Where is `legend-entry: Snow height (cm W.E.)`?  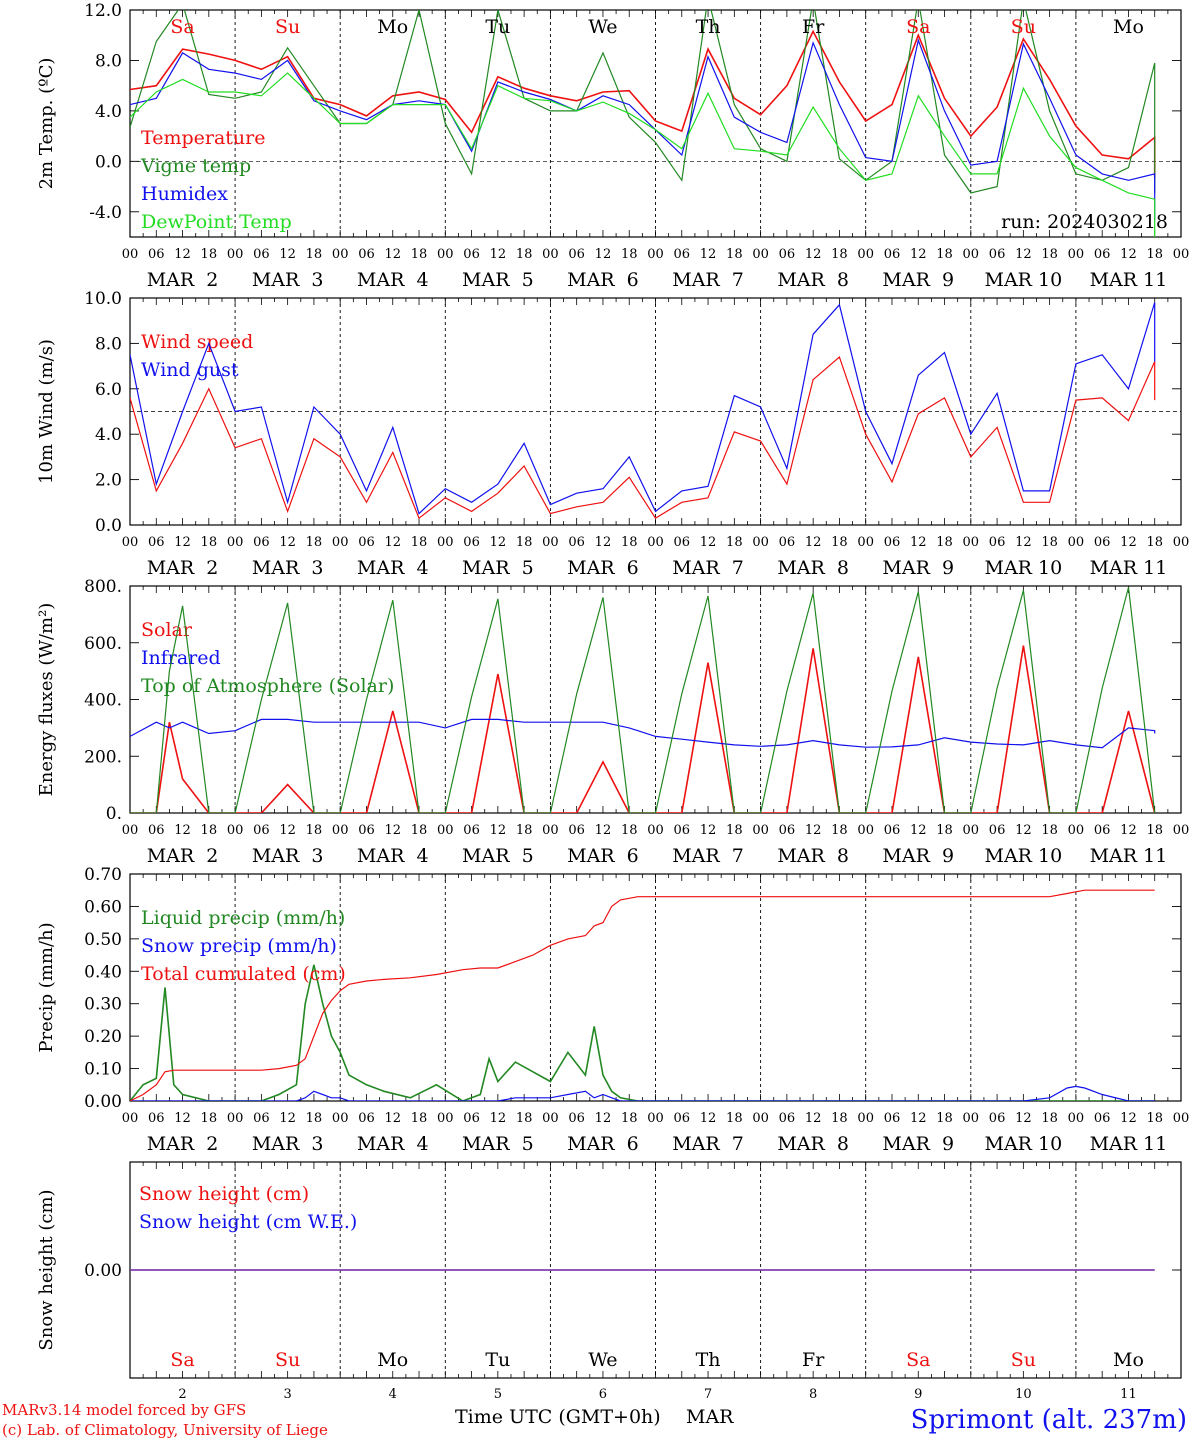
legend-entry: Snow height (cm W.E.) is located at coordinates (248, 1222).